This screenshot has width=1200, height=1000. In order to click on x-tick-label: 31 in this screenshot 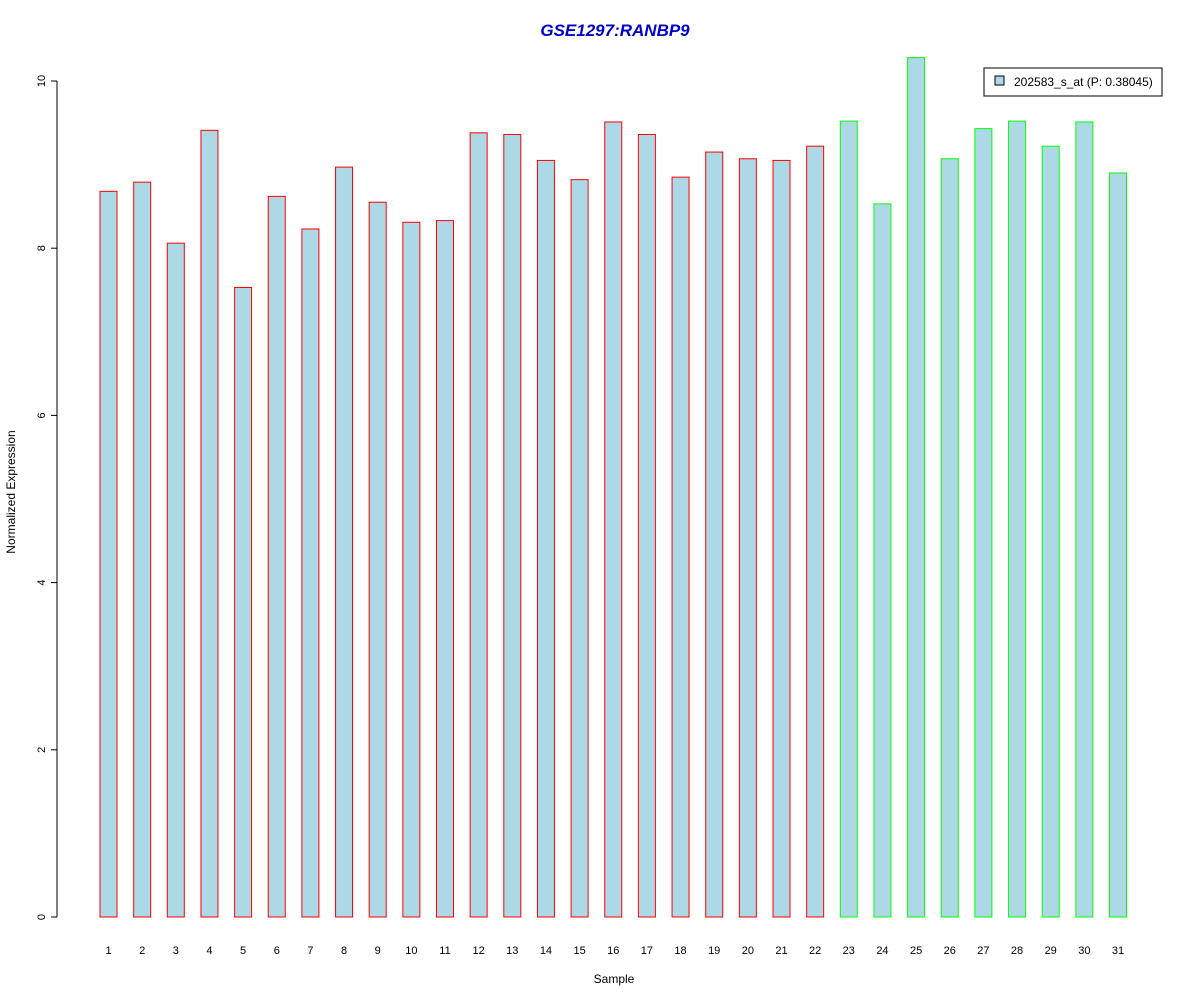, I will do `click(1118, 951)`.